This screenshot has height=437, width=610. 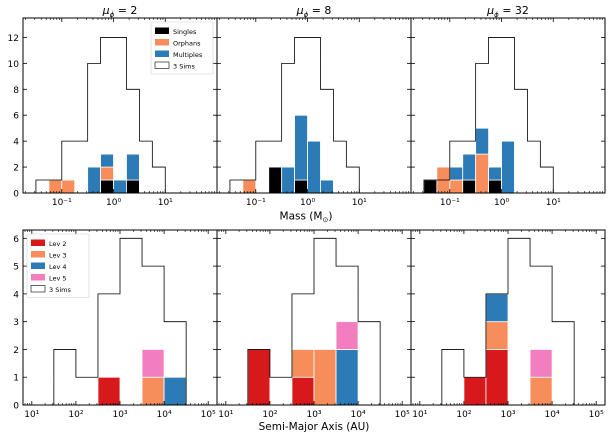 What do you see at coordinates (314, 427) in the screenshot?
I see `row2-x-axis-label: Semi-Major Axis (AU)` at bounding box center [314, 427].